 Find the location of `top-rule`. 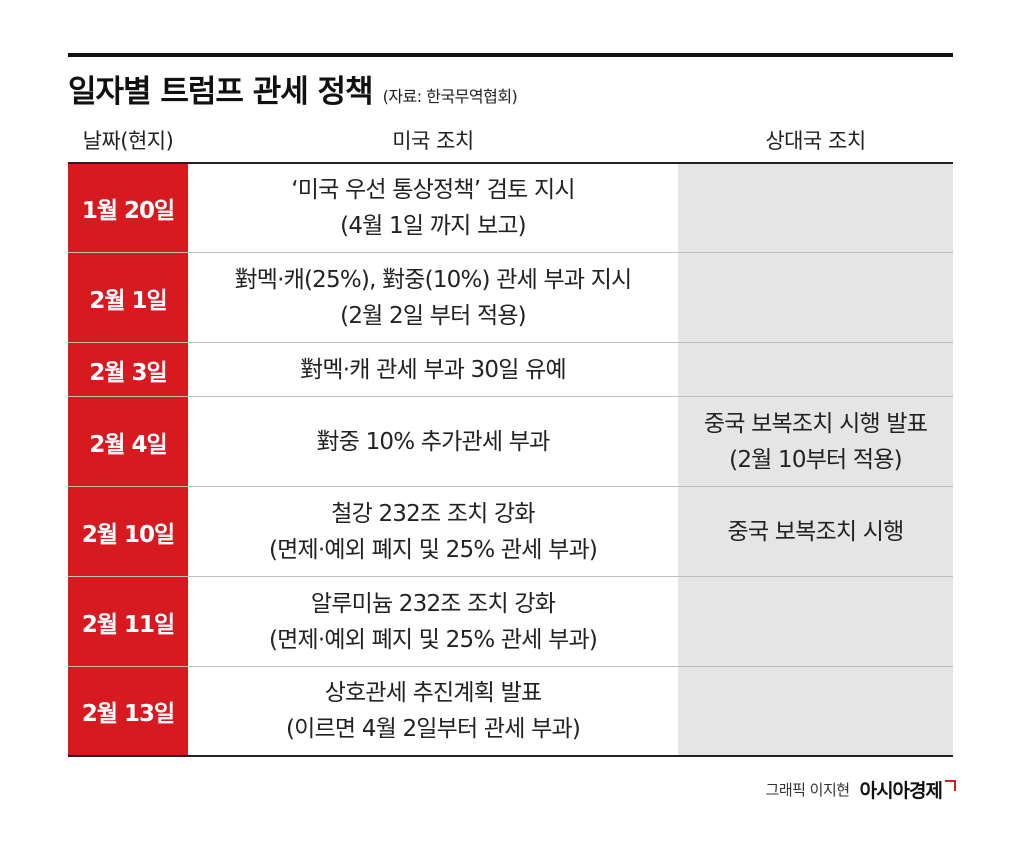

top-rule is located at coordinates (510, 55).